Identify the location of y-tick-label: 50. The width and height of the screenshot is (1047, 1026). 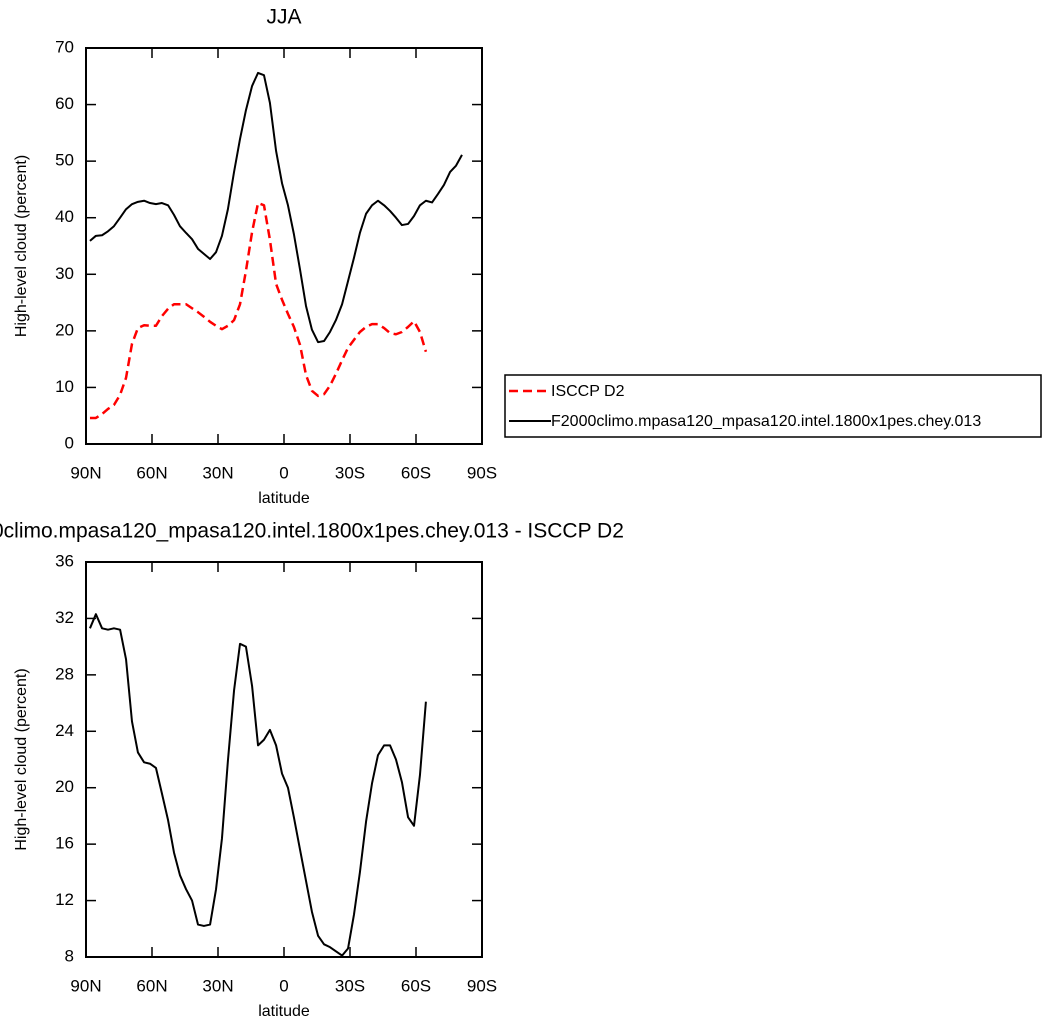
(64, 160).